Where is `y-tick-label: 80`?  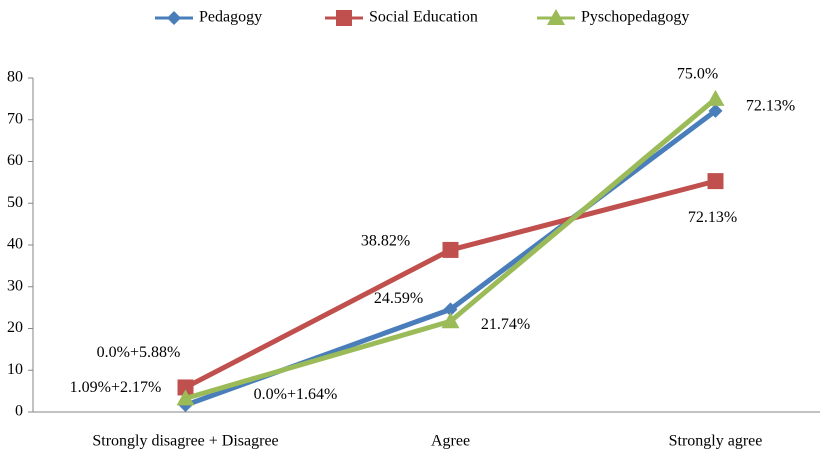
y-tick-label: 80 is located at coordinates (15, 77).